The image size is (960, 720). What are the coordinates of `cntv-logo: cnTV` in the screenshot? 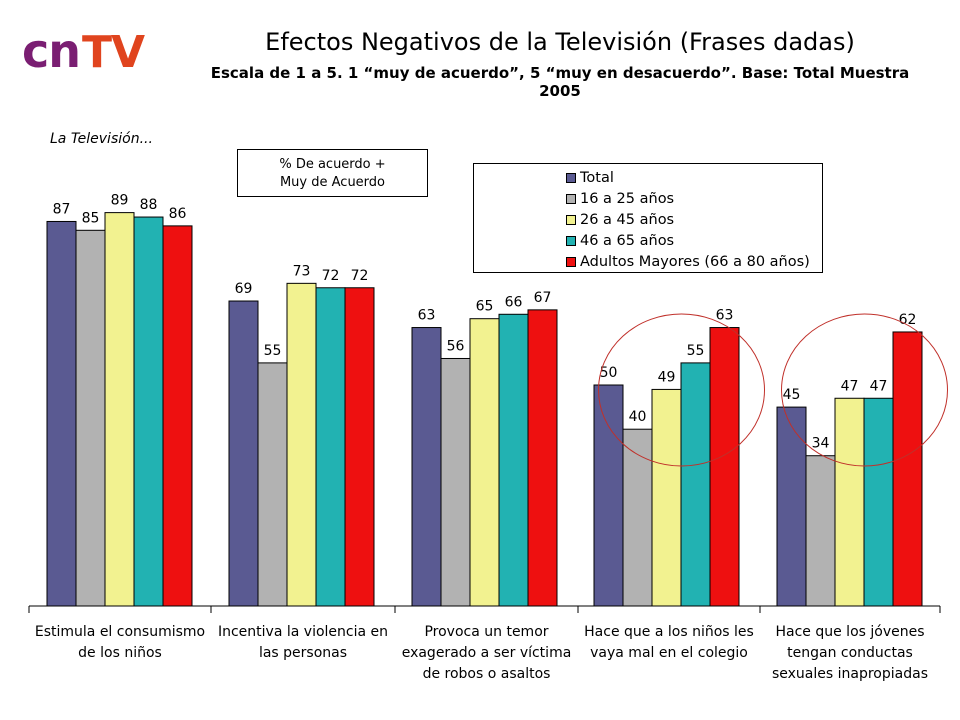 It's located at (83, 52).